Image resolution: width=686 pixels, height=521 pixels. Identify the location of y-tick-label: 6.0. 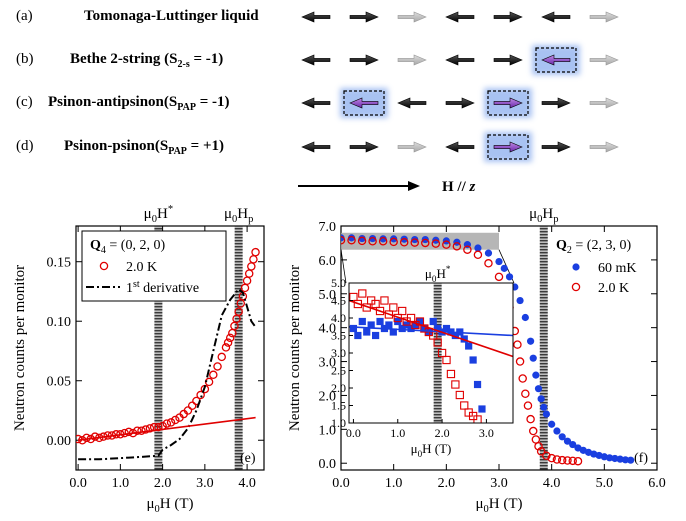
(328, 261).